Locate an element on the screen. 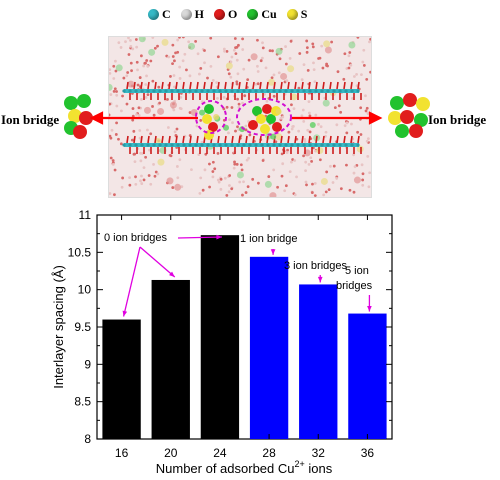 The width and height of the screenshot is (500, 480). y-tick-label: 11 is located at coordinates (85, 215).